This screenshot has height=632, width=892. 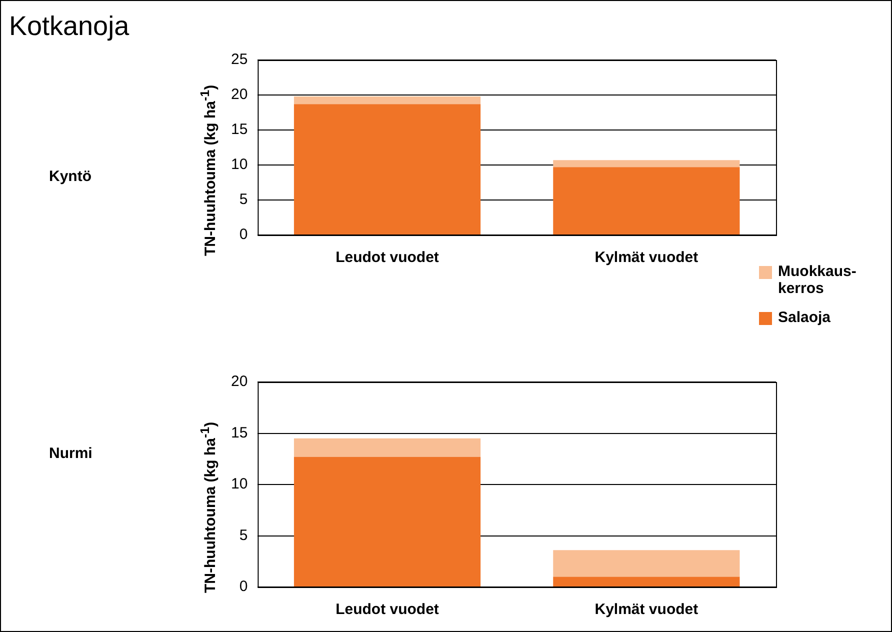 What do you see at coordinates (70, 453) in the screenshot?
I see `text: Nurmi` at bounding box center [70, 453].